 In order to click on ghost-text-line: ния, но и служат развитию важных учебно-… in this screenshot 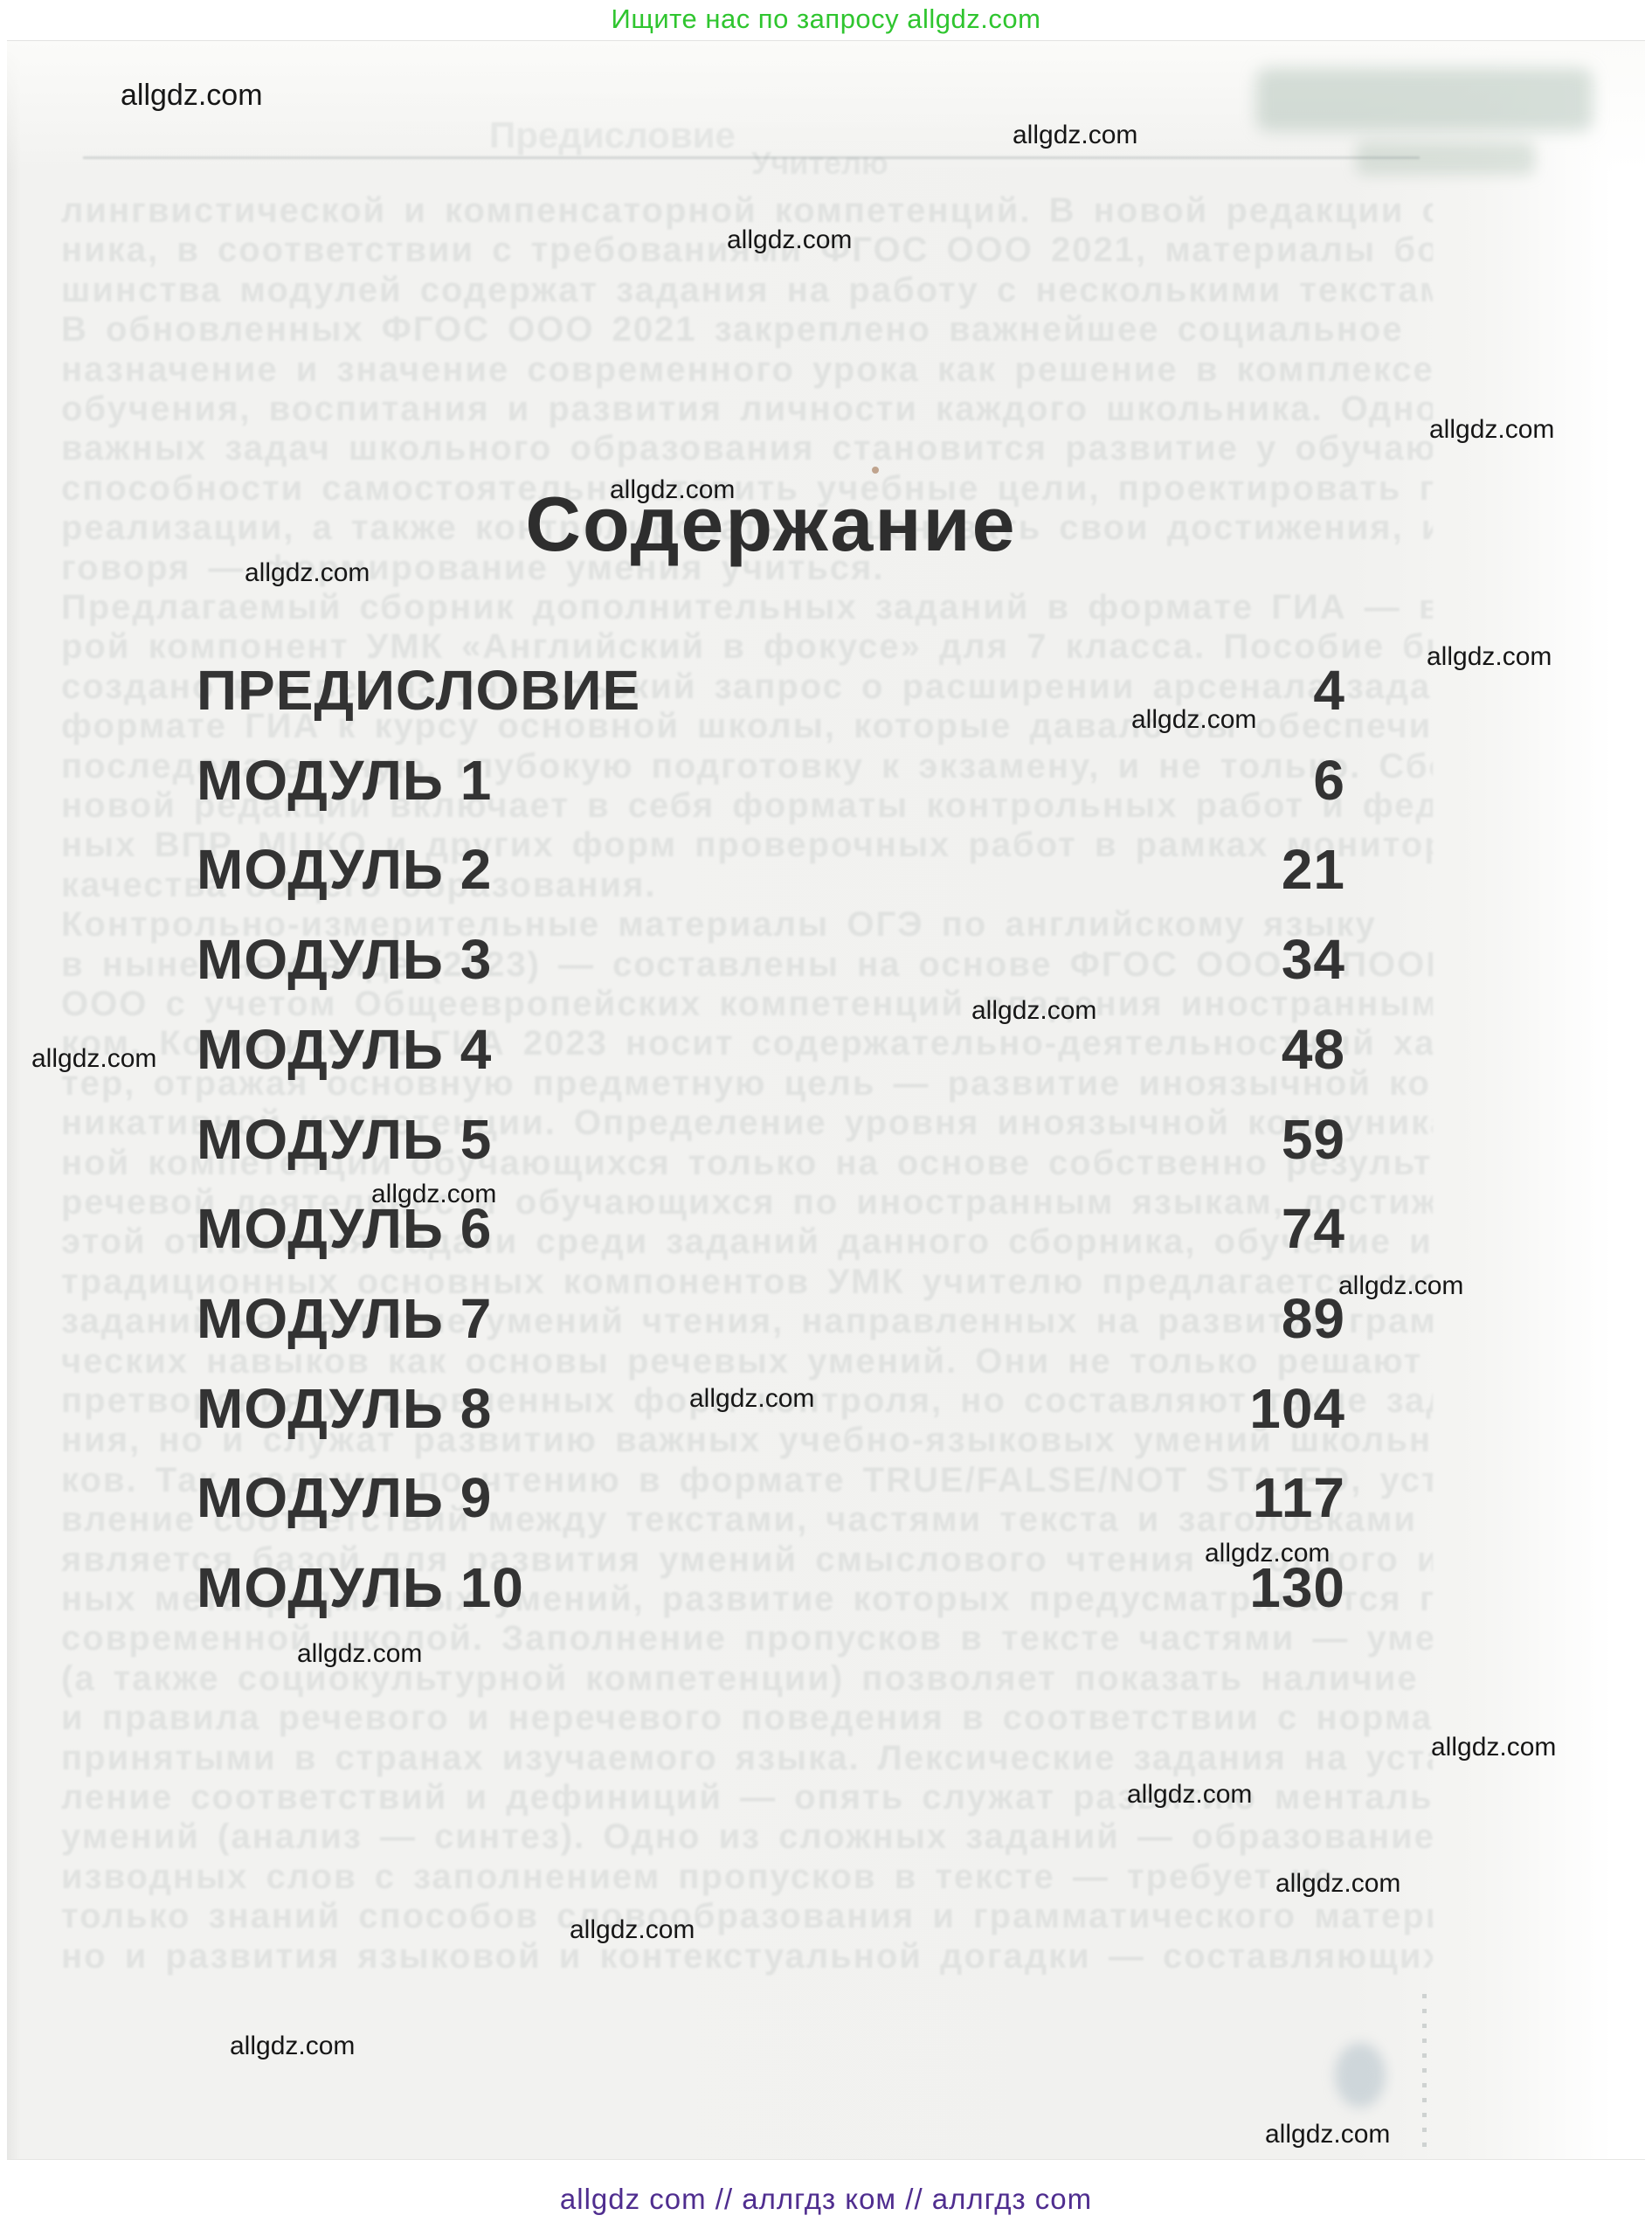, I will do `click(747, 1440)`.